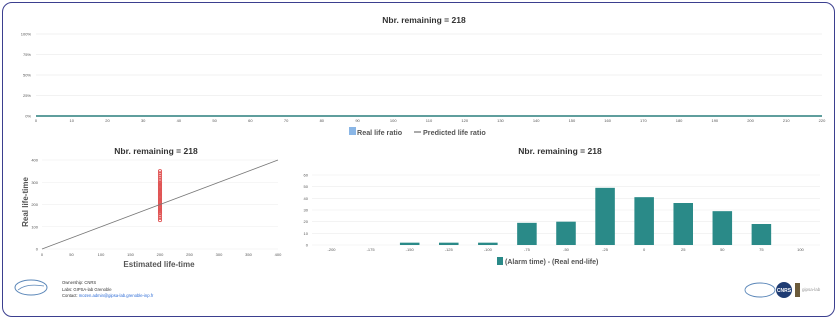 Image resolution: width=839 pixels, height=321 pixels. What do you see at coordinates (607, 120) in the screenshot?
I see `top-xtick-label: 160` at bounding box center [607, 120].